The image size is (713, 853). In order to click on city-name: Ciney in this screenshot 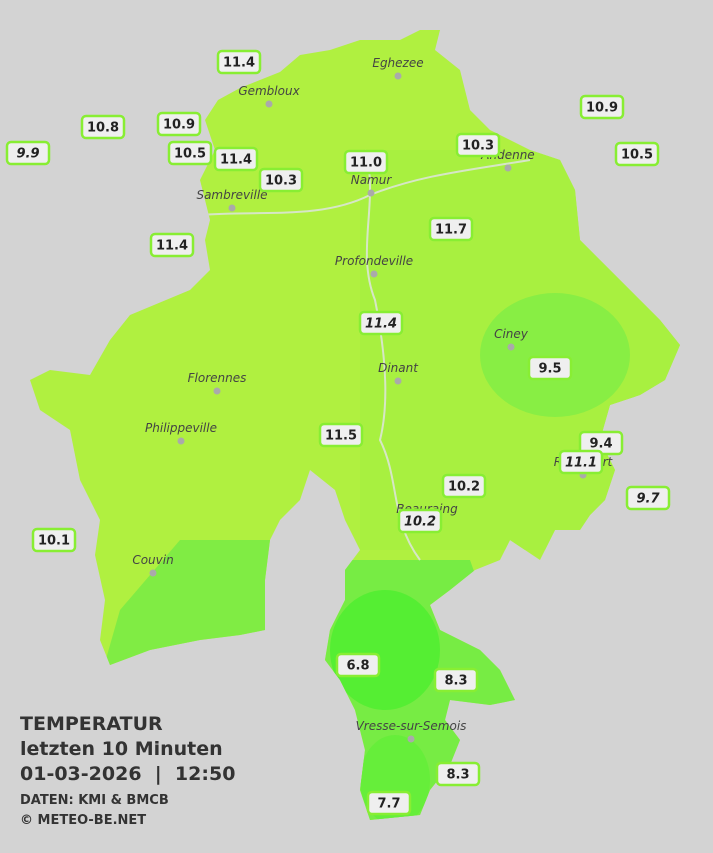, I will do `click(511, 334)`.